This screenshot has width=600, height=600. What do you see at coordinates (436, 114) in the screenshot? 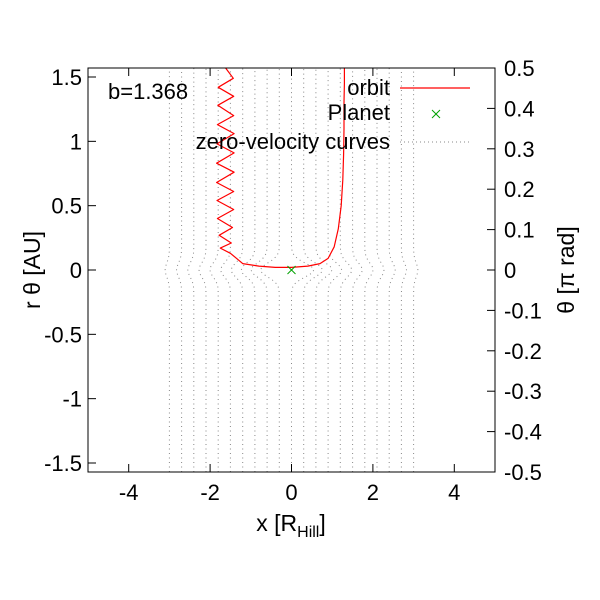
I see `legend-marker-planet` at bounding box center [436, 114].